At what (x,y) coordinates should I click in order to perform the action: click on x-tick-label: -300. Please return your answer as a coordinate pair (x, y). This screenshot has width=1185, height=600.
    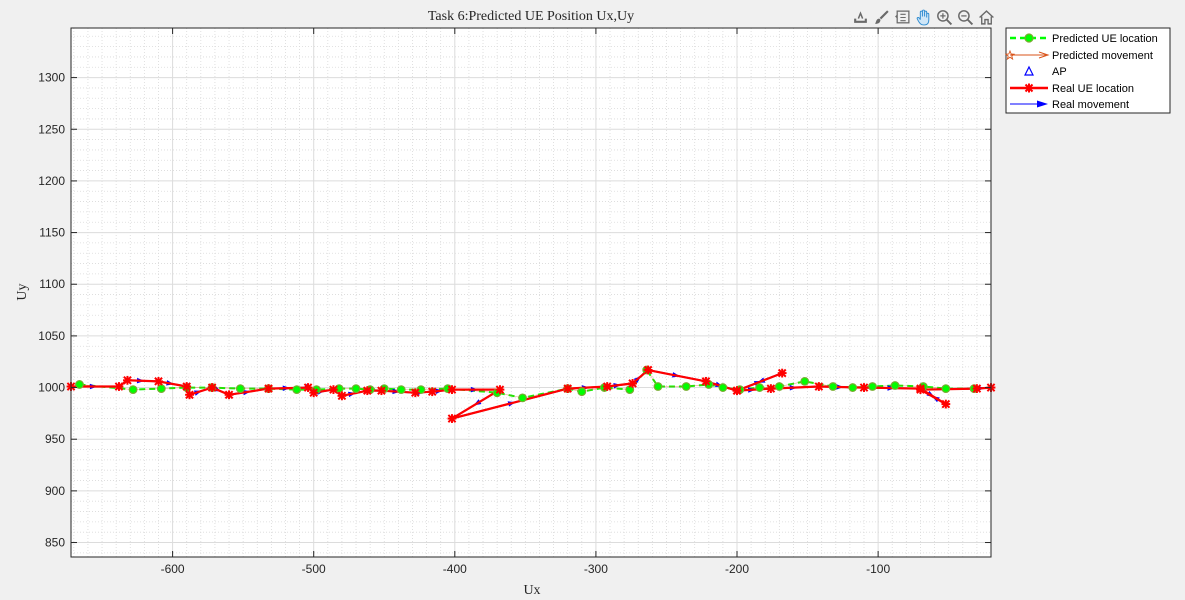
    Looking at the image, I should click on (596, 569).